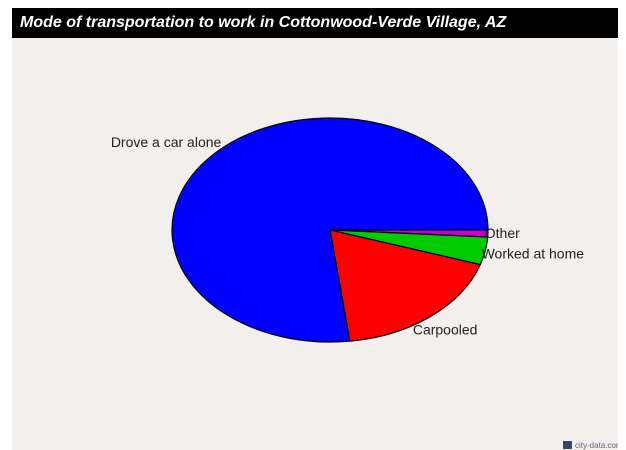  Describe the element at coordinates (502, 233) in the screenshot. I see `slice-label: Other` at that location.